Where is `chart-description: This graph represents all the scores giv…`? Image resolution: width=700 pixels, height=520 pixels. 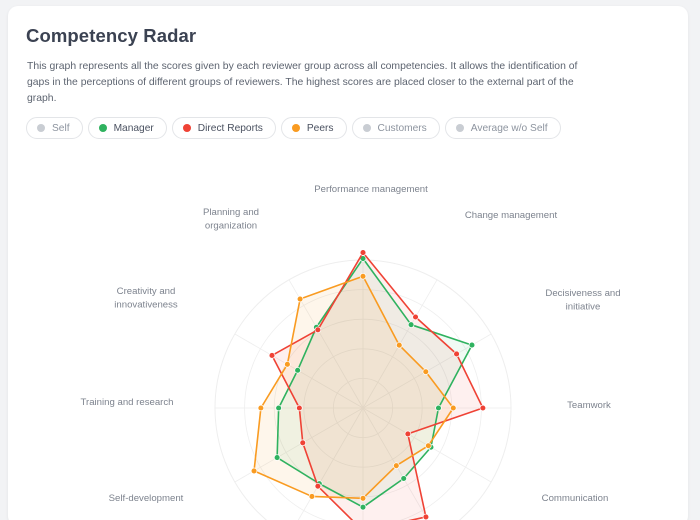
chart-description: This graph represents all the scores giv… is located at coordinates (302, 82).